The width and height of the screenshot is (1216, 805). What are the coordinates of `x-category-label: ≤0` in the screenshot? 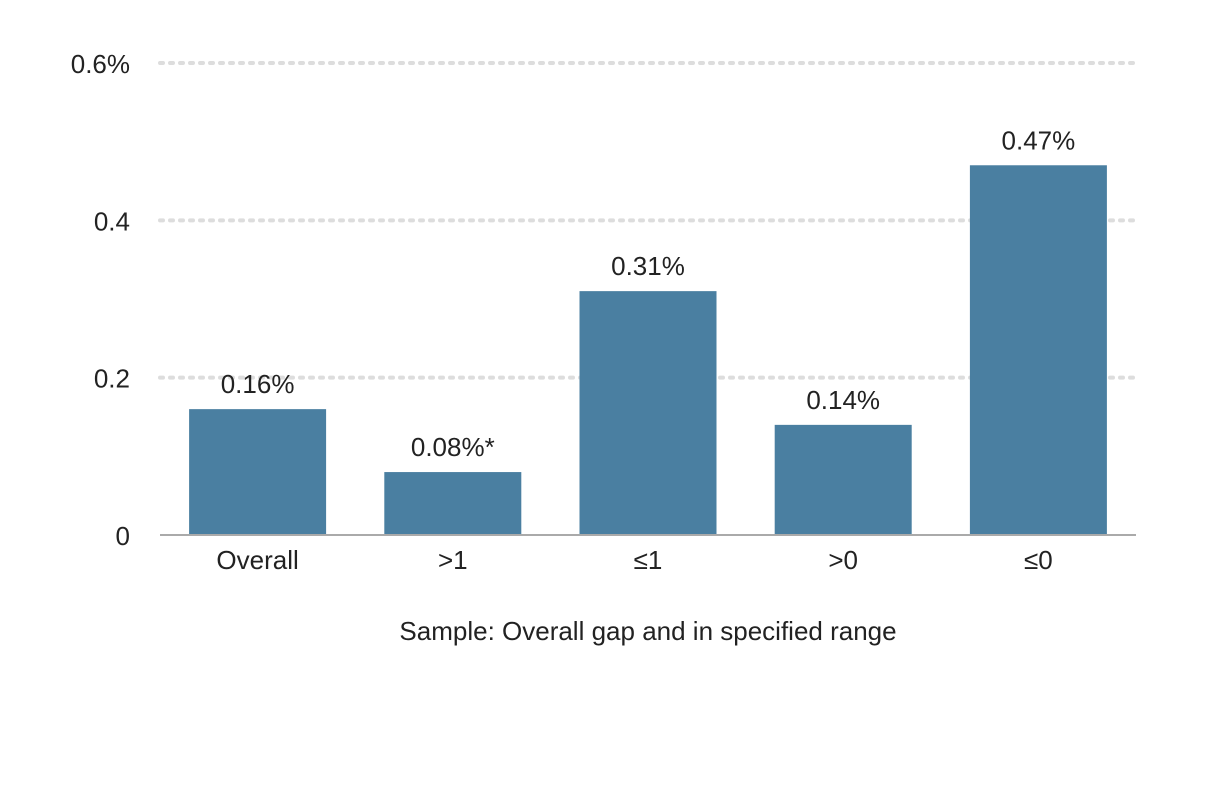 It's located at (1038, 560).